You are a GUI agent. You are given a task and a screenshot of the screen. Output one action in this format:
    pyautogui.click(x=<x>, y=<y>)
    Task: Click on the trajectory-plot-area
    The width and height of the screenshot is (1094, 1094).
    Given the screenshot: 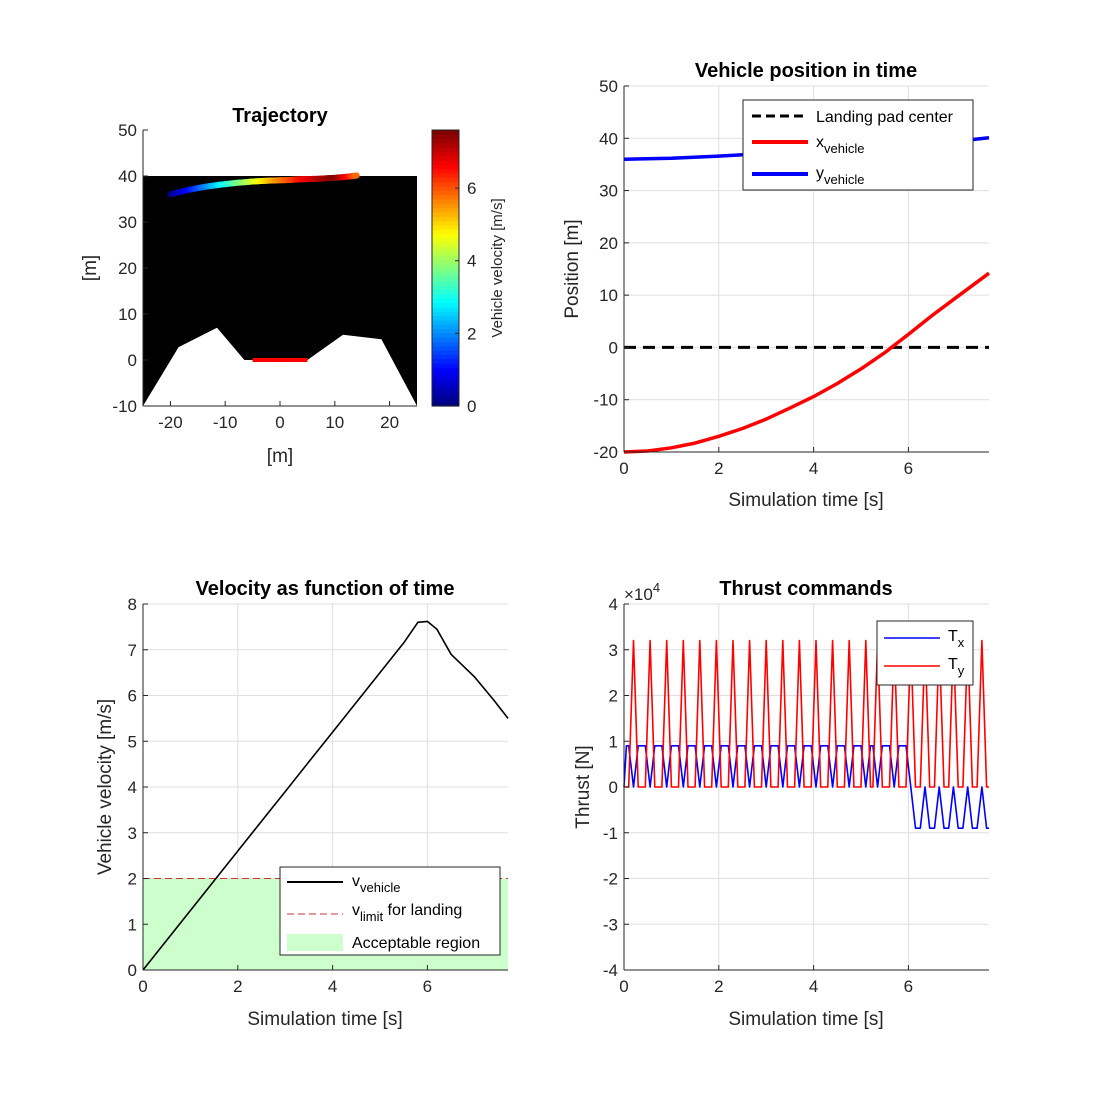 What is the action you would take?
    pyautogui.click(x=279, y=268)
    